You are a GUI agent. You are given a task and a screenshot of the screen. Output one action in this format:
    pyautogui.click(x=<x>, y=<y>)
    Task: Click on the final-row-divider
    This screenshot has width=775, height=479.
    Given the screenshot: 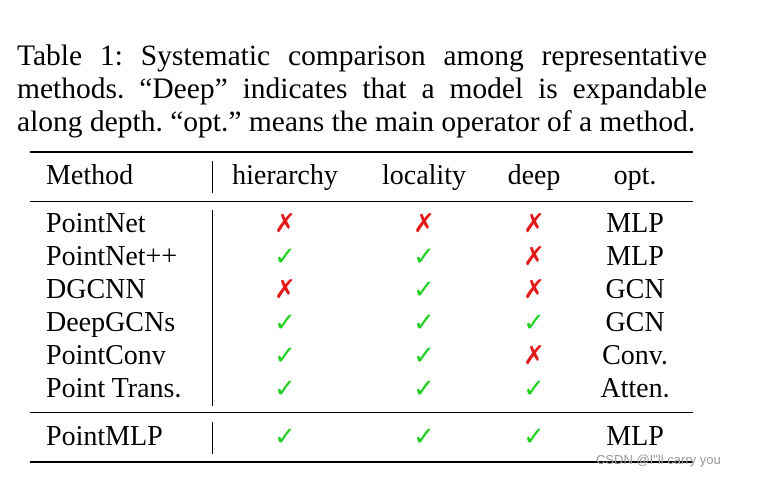 What is the action you would take?
    pyautogui.click(x=212, y=438)
    